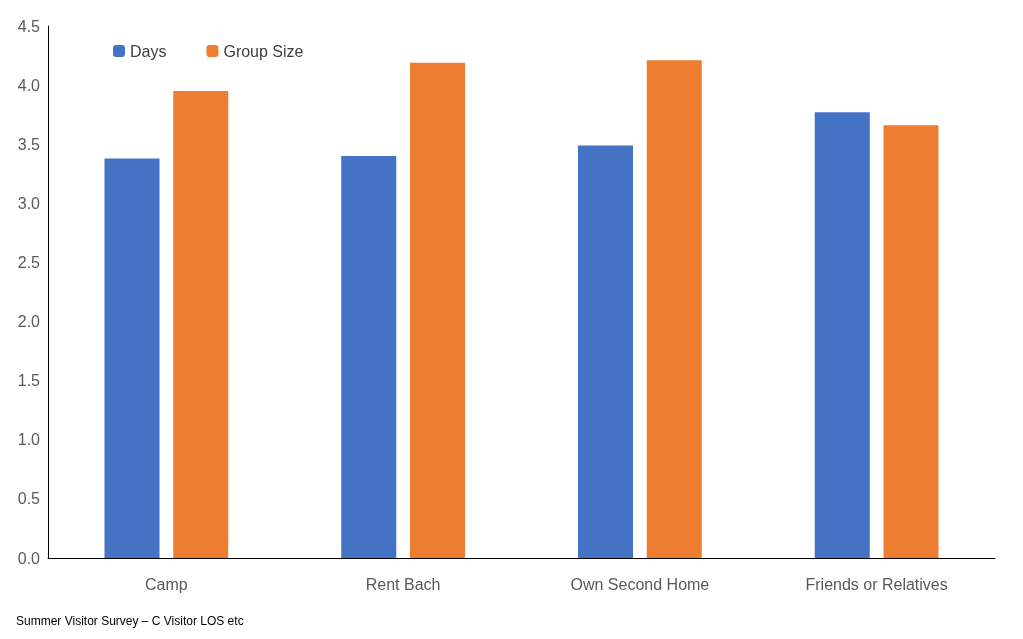 The height and width of the screenshot is (639, 1023). What do you see at coordinates (640, 584) in the screenshot?
I see `x-tick-label: Own Second Home` at bounding box center [640, 584].